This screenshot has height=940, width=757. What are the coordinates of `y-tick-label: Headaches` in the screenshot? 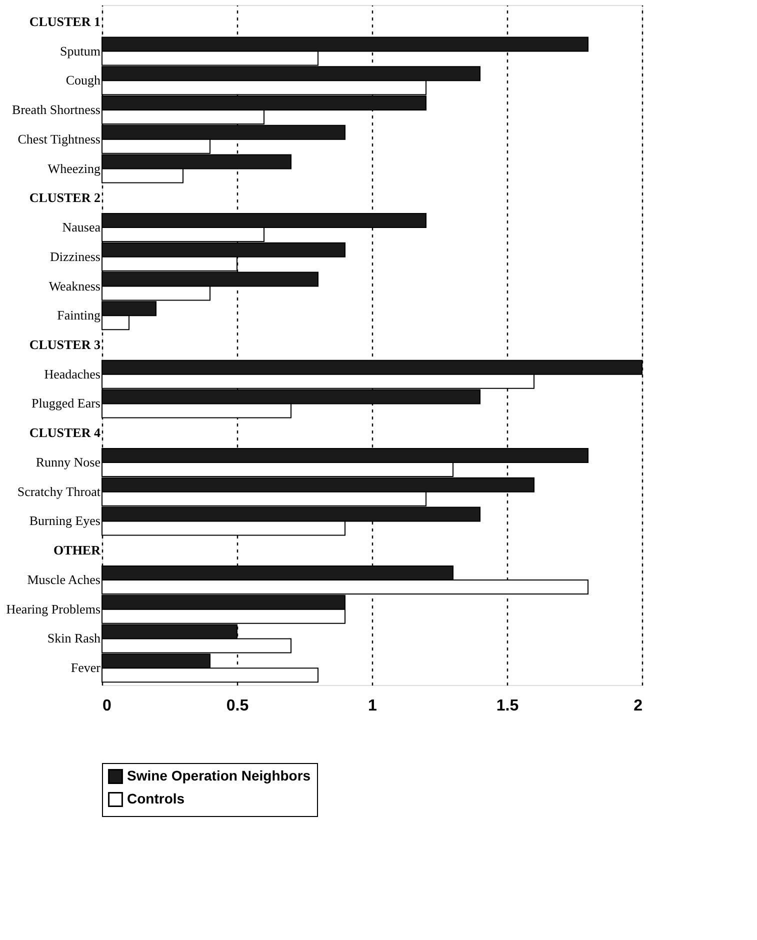 It's located at (72, 374).